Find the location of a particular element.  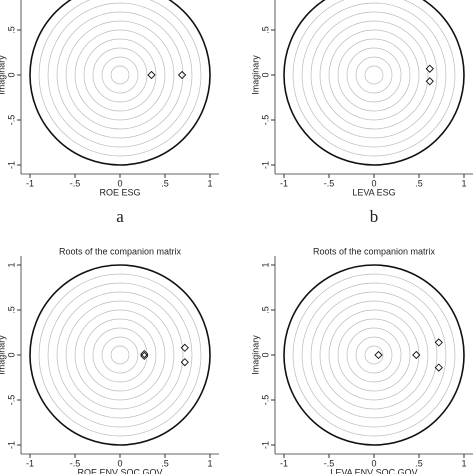

x-axis-label: ROE ESG is located at coordinates (119, 192).